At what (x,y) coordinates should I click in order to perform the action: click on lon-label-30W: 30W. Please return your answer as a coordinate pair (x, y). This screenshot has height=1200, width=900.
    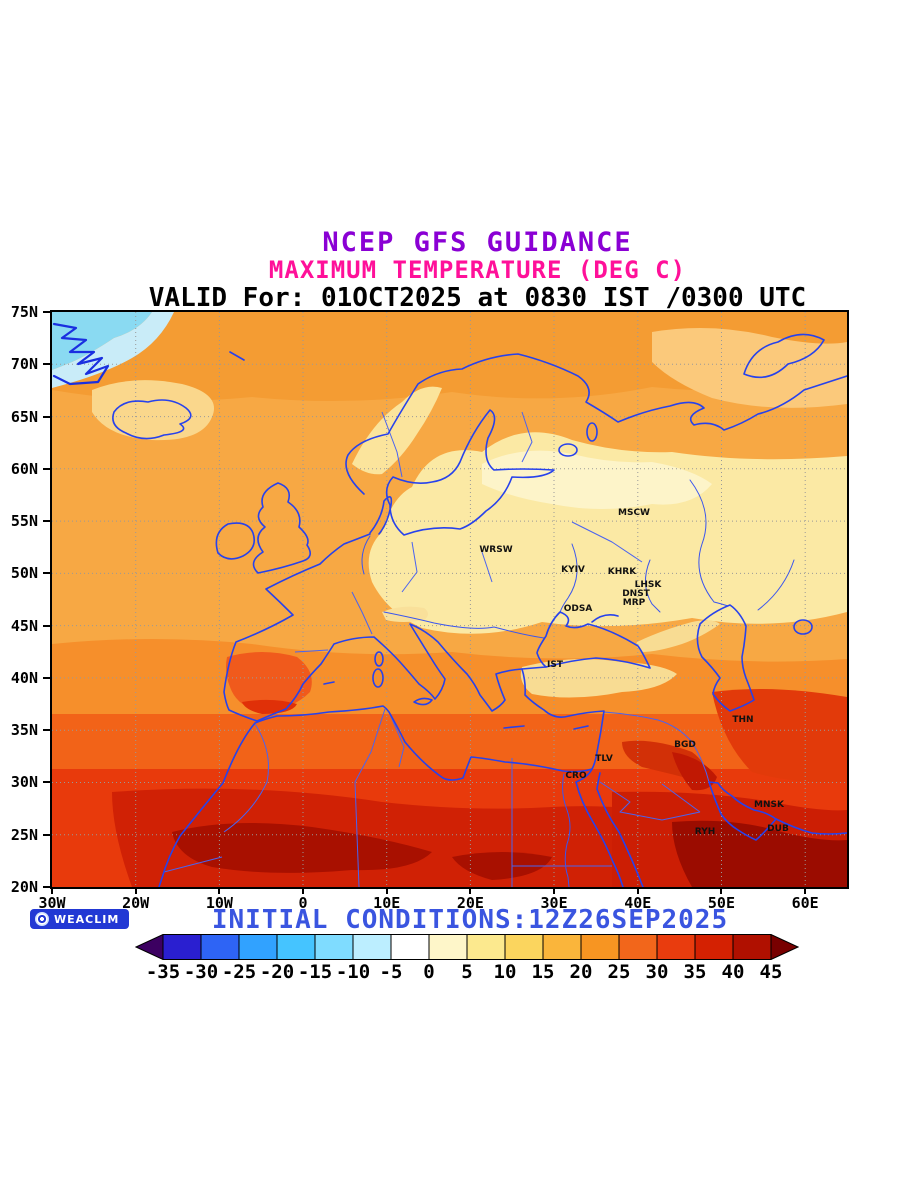
    Looking at the image, I should click on (52, 903).